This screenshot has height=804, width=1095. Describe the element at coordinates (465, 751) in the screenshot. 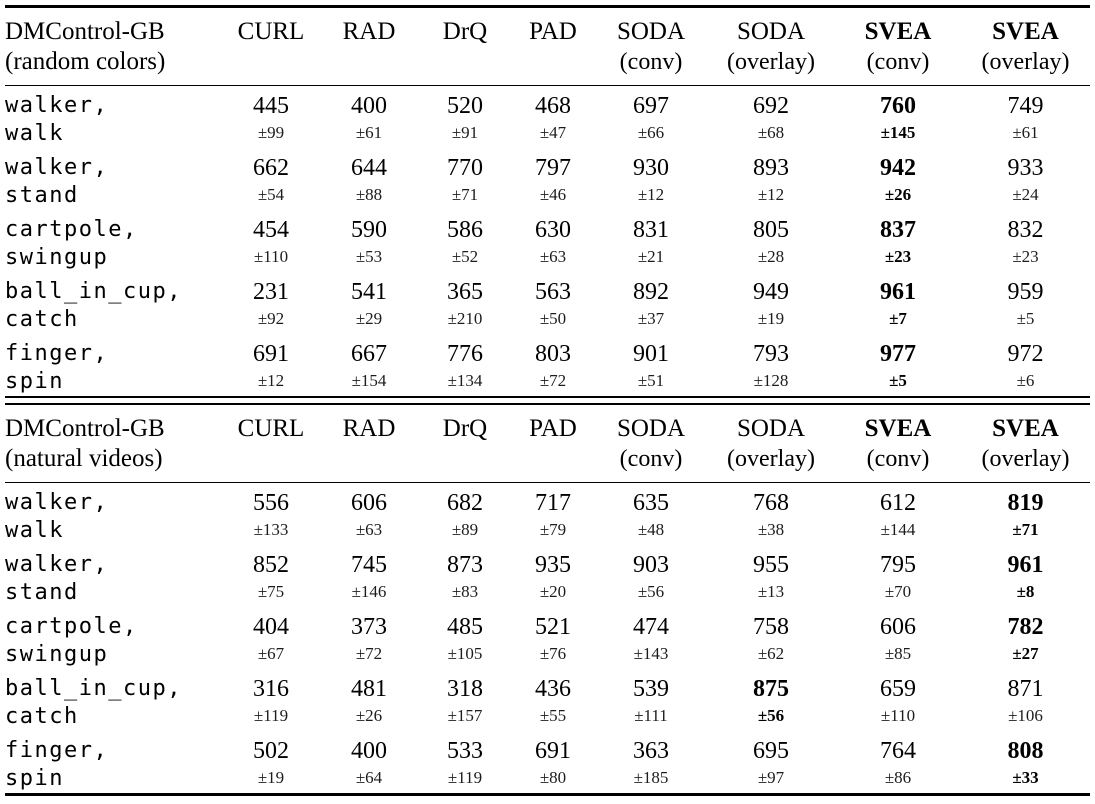

I see `mean-value: 533` at that location.